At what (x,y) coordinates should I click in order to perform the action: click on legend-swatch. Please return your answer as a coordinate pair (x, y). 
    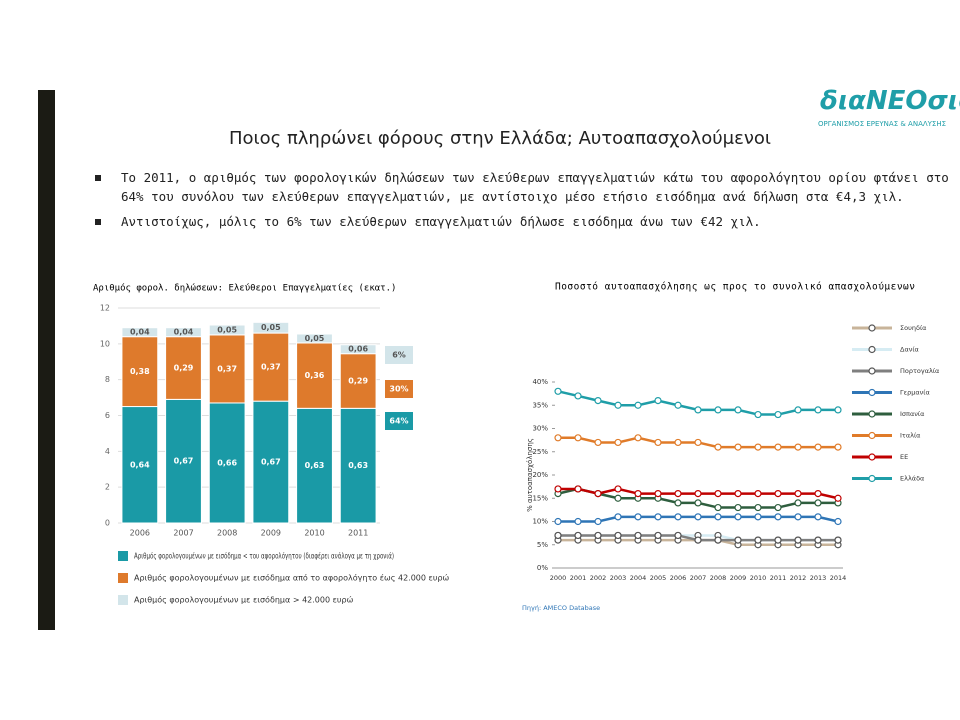
    Looking at the image, I should click on (123, 600).